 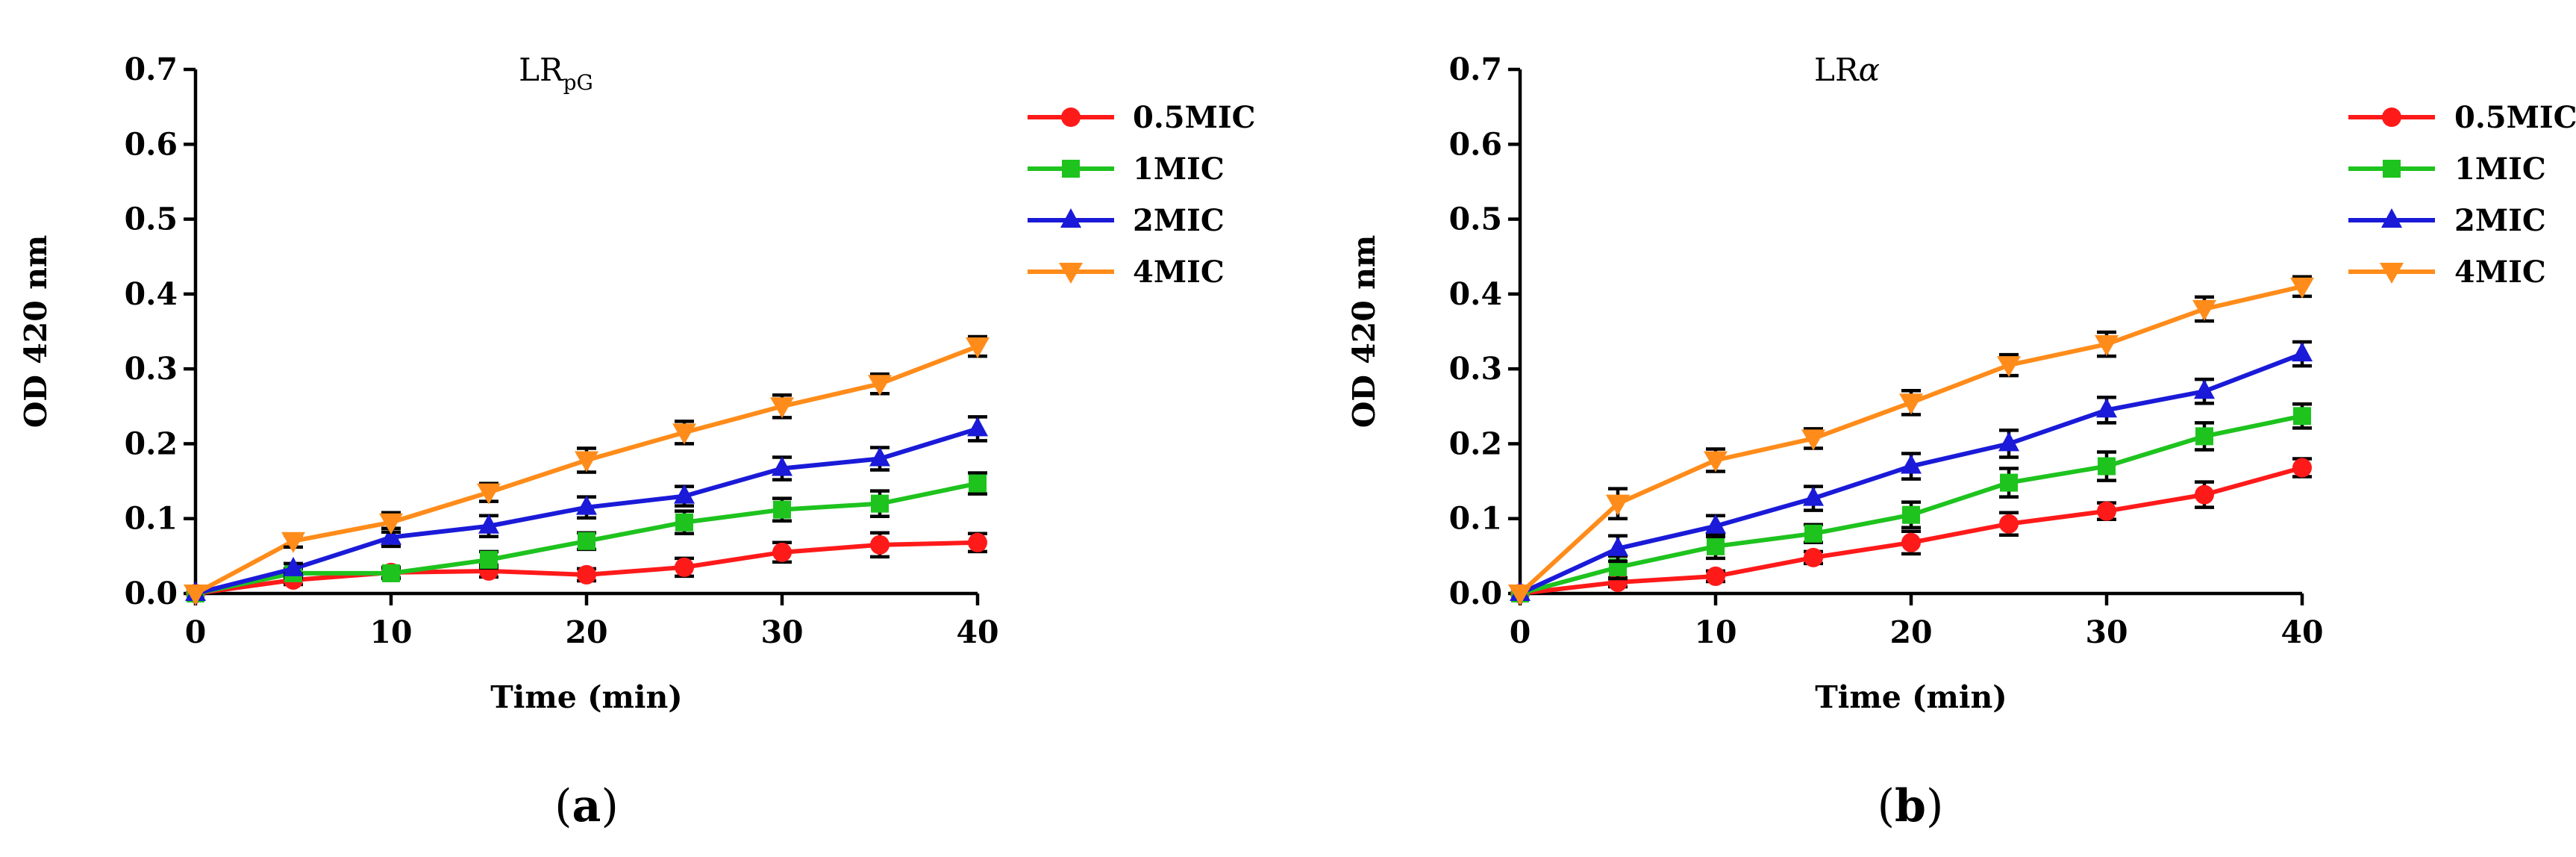 I want to click on y-tick-label: 0.2, so click(x=151, y=443).